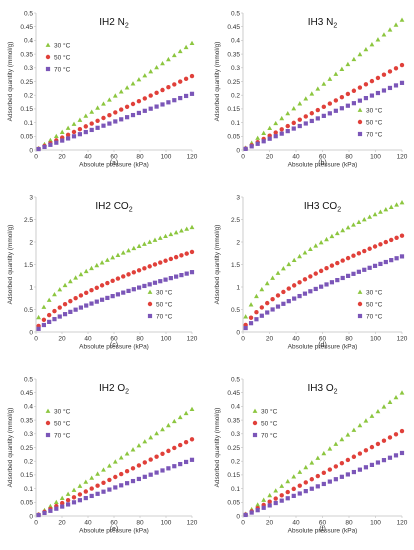 Image resolution: width=414 pixels, height=550 pixels. Describe the element at coordinates (238, 516) in the screenshot. I see `y-tick-label: 0` at that location.